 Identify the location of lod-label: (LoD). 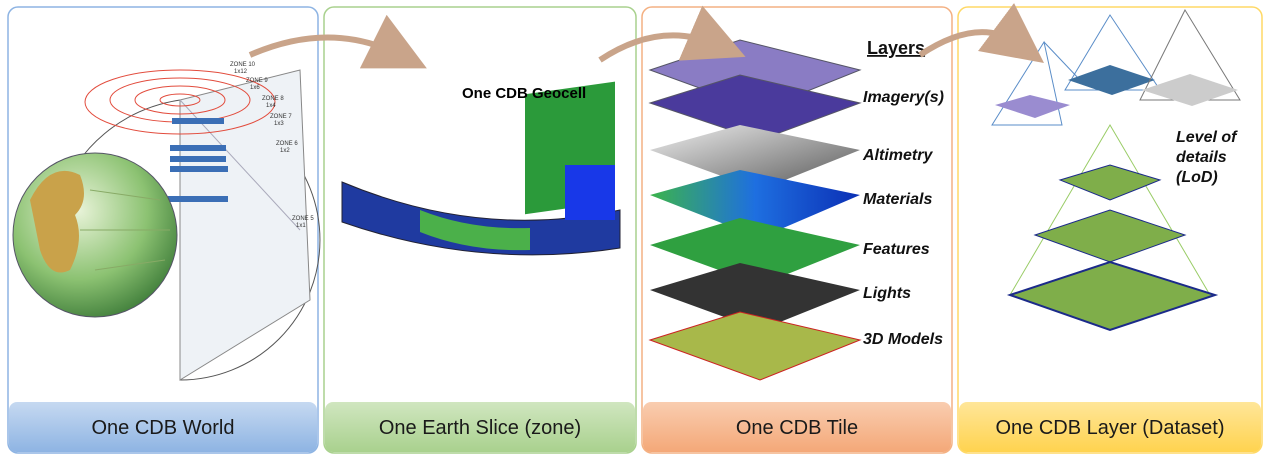
(1197, 177).